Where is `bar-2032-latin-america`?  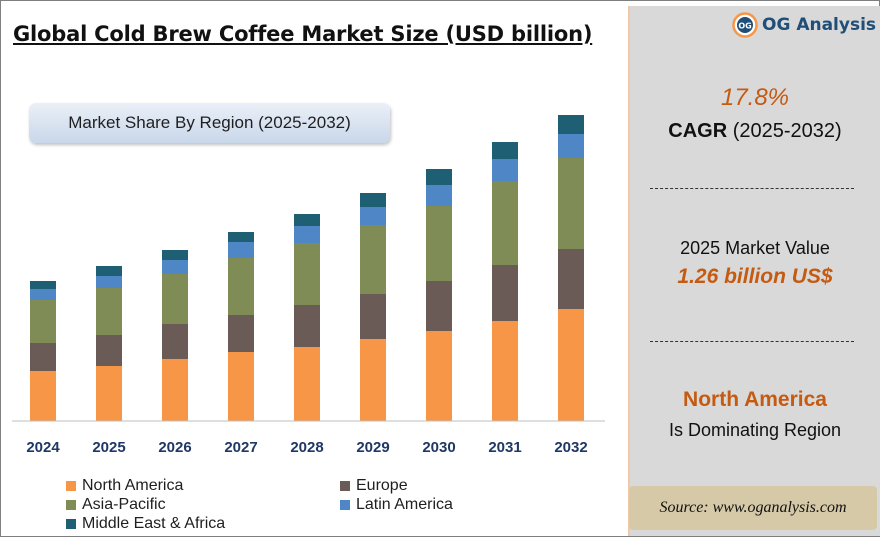
bar-2032-latin-america is located at coordinates (571, 146).